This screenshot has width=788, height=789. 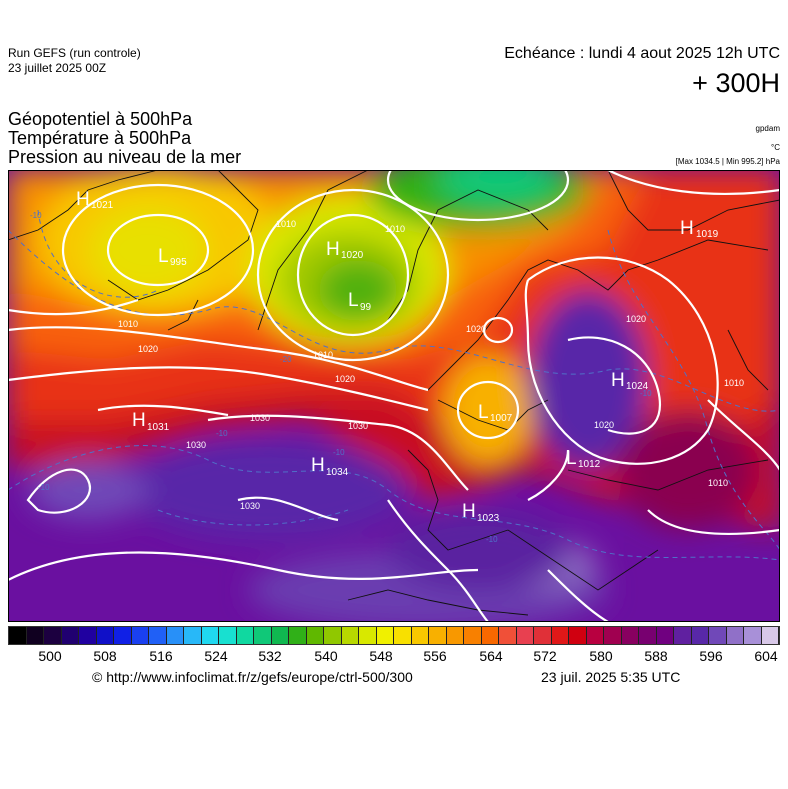 I want to click on center-value: 99, so click(x=366, y=307).